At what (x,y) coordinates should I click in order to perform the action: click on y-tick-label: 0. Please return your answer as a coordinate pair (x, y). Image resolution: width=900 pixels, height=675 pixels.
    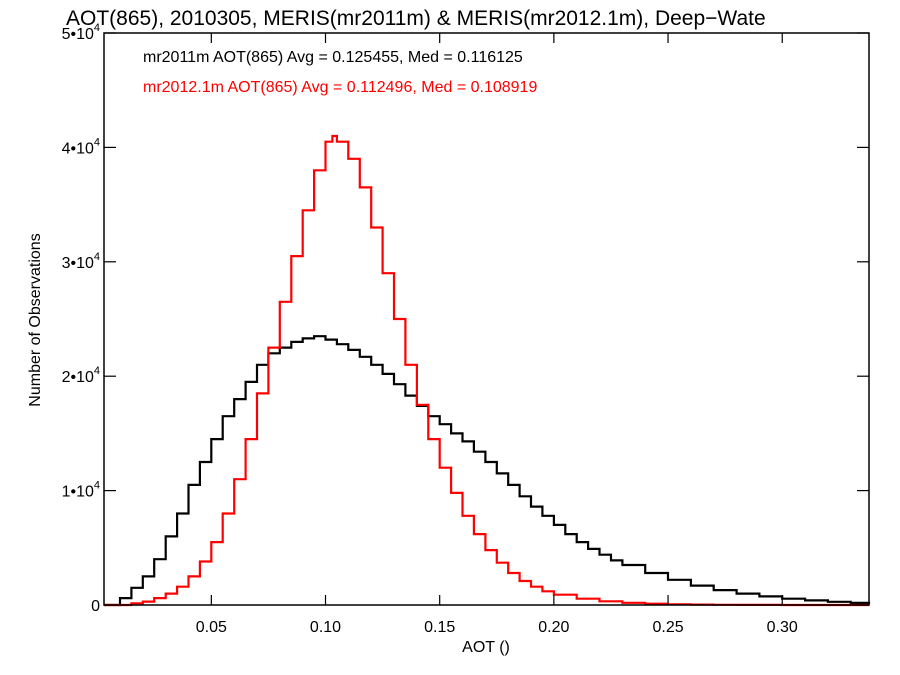
    Looking at the image, I should click on (95, 606).